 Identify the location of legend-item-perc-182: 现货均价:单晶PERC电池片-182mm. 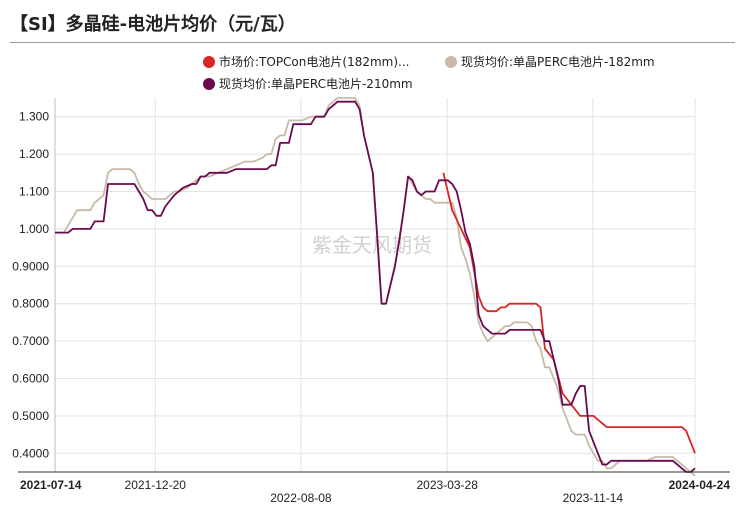
(550, 61).